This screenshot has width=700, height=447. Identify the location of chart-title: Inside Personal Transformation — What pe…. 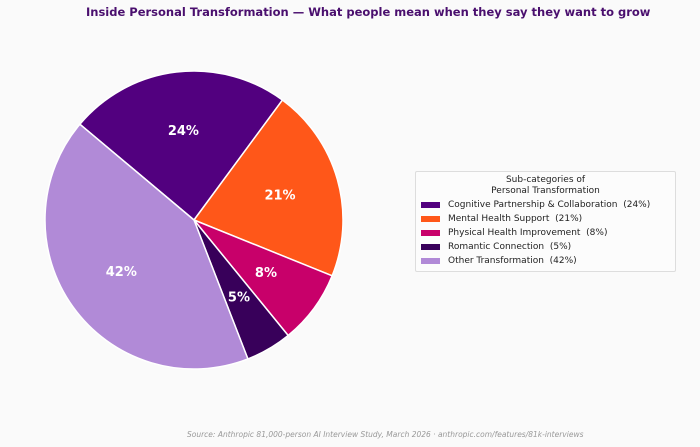
(368, 12).